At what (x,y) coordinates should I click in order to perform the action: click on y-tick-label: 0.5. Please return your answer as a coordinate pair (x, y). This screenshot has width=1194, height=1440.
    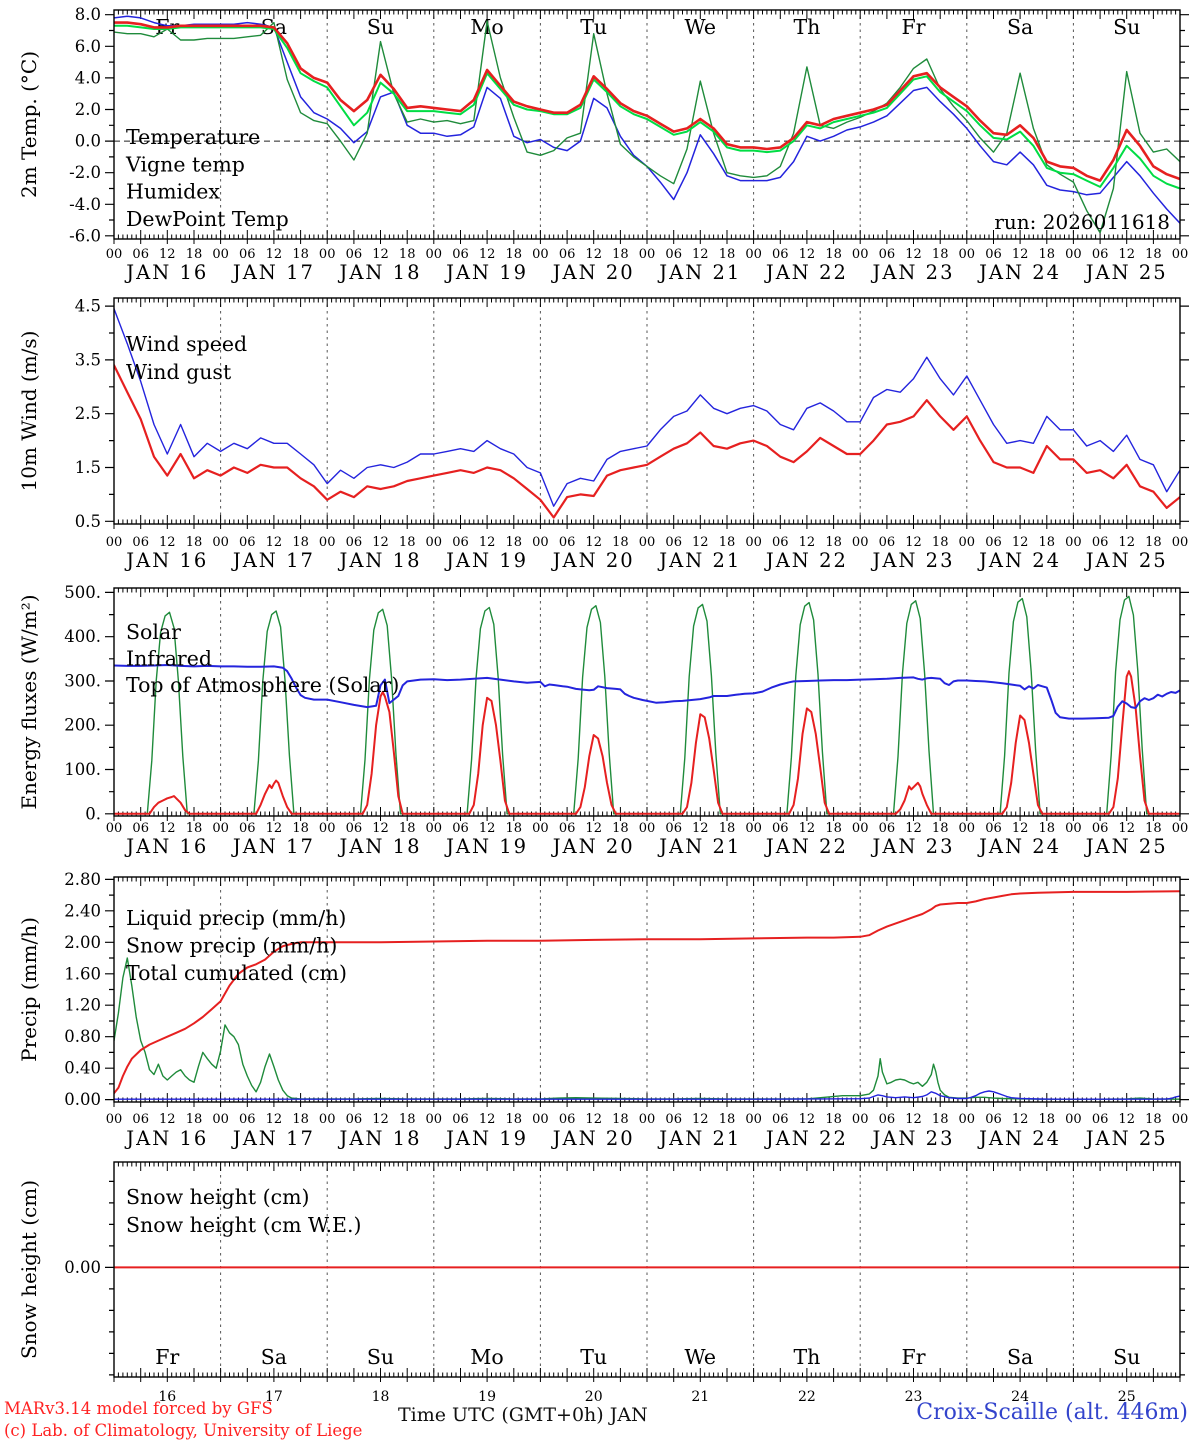
    Looking at the image, I should click on (88, 521).